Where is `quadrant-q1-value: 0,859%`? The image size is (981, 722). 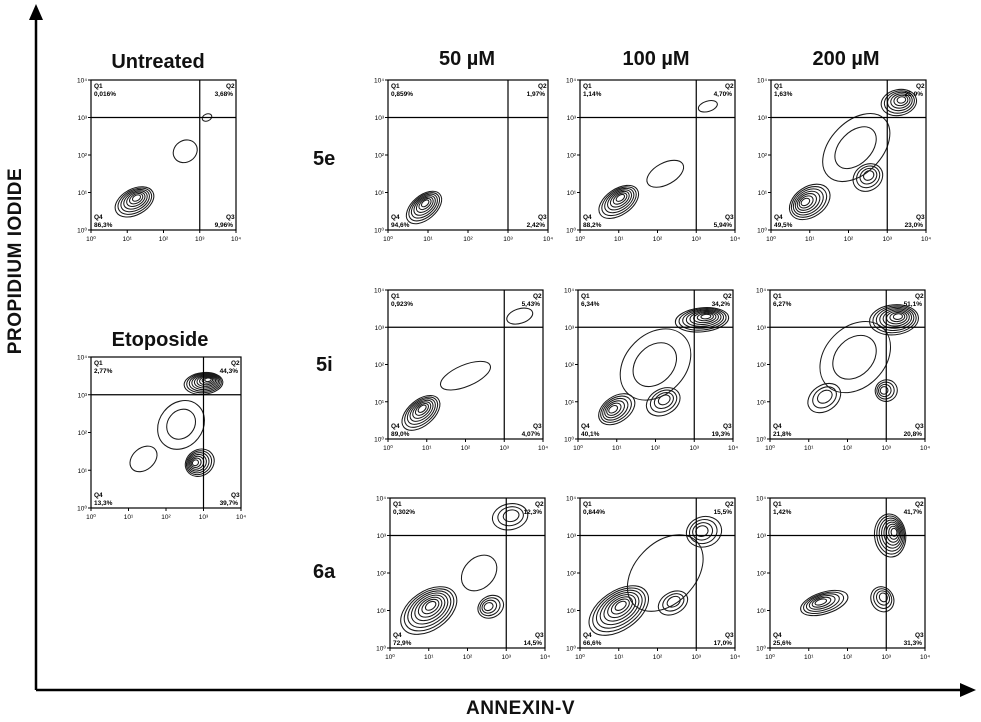
quadrant-q1-value: 0,859% is located at coordinates (402, 94).